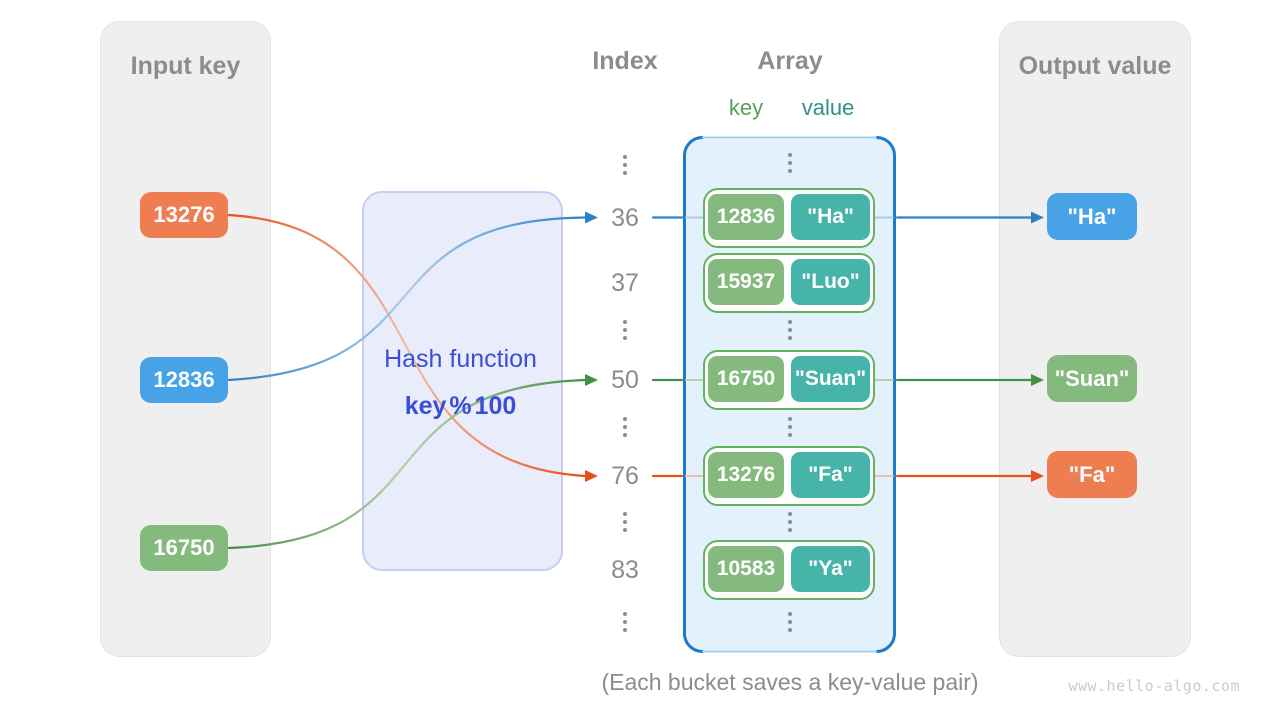  I want to click on input-key-16750: 16750, so click(184, 548).